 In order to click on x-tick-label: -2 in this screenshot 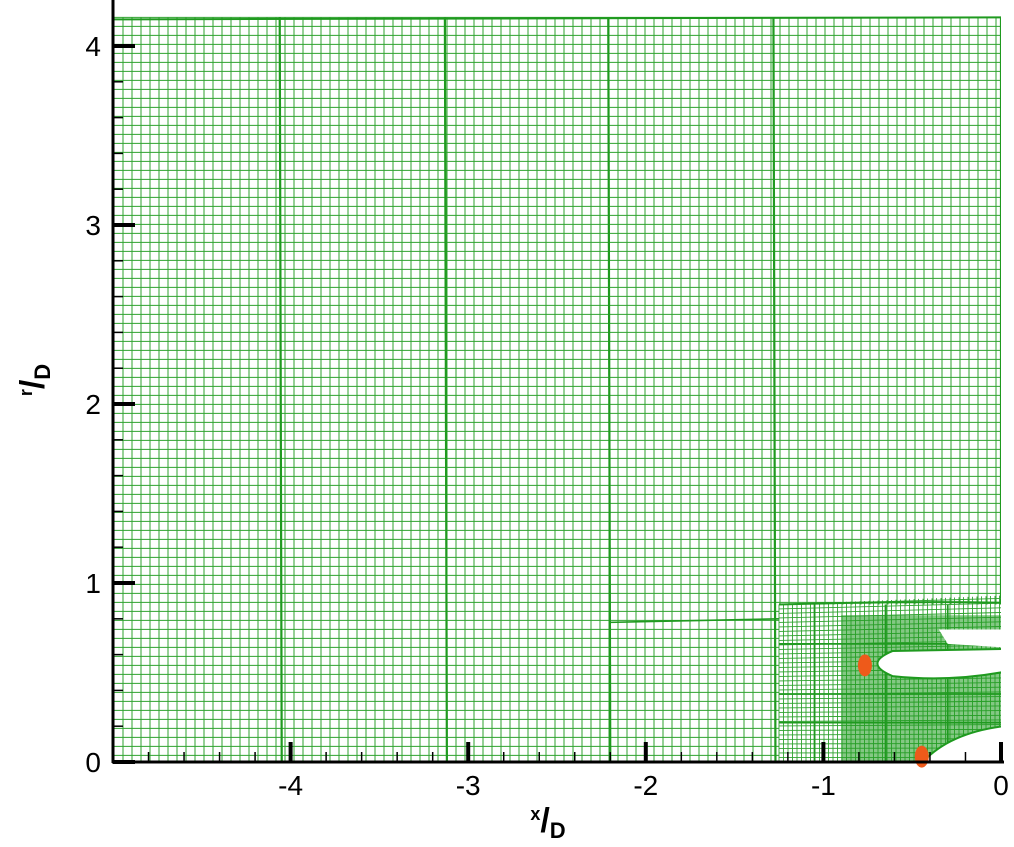, I will do `click(645, 785)`.